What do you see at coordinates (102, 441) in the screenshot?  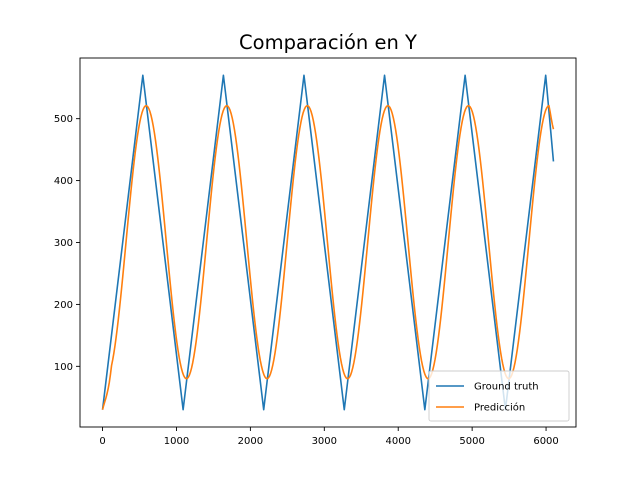 I see `x-tick-label: 0` at bounding box center [102, 441].